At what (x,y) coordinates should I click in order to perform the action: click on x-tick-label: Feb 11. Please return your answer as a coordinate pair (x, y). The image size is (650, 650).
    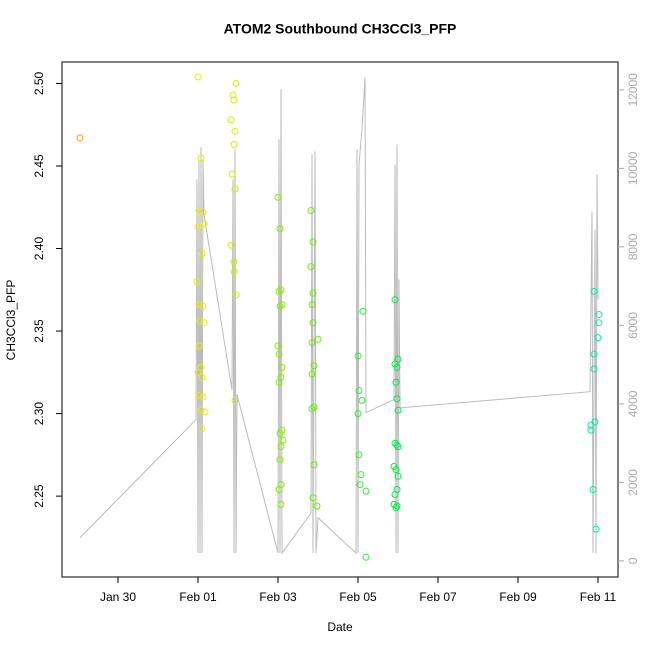
    Looking at the image, I should click on (598, 597).